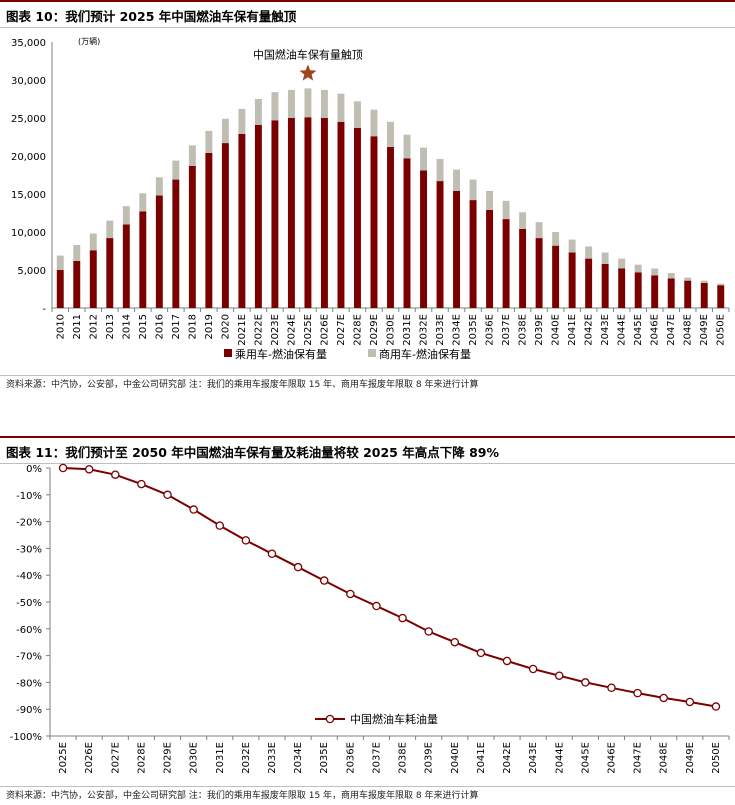 This screenshot has height=805, width=735. Describe the element at coordinates (308, 330) in the screenshot. I see `x-tick-label: 2025E` at that location.